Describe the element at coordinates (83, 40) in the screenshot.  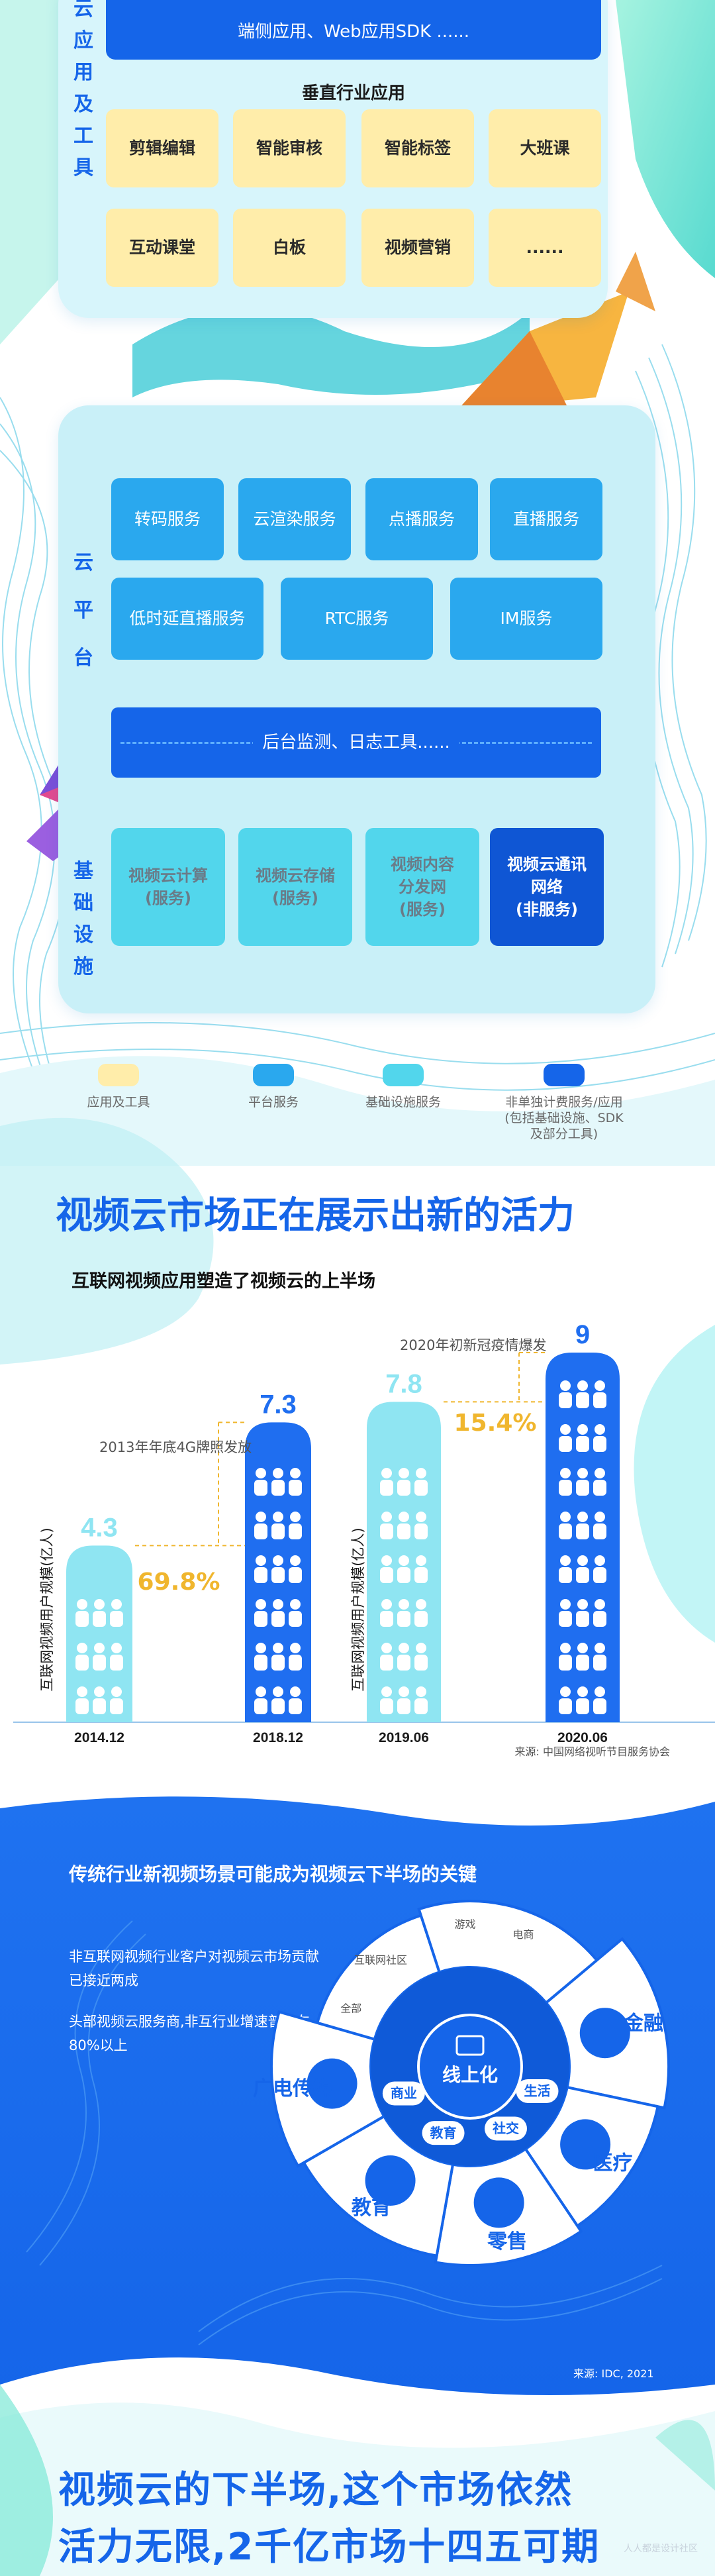
I see `apps-label-char: 应` at that location.